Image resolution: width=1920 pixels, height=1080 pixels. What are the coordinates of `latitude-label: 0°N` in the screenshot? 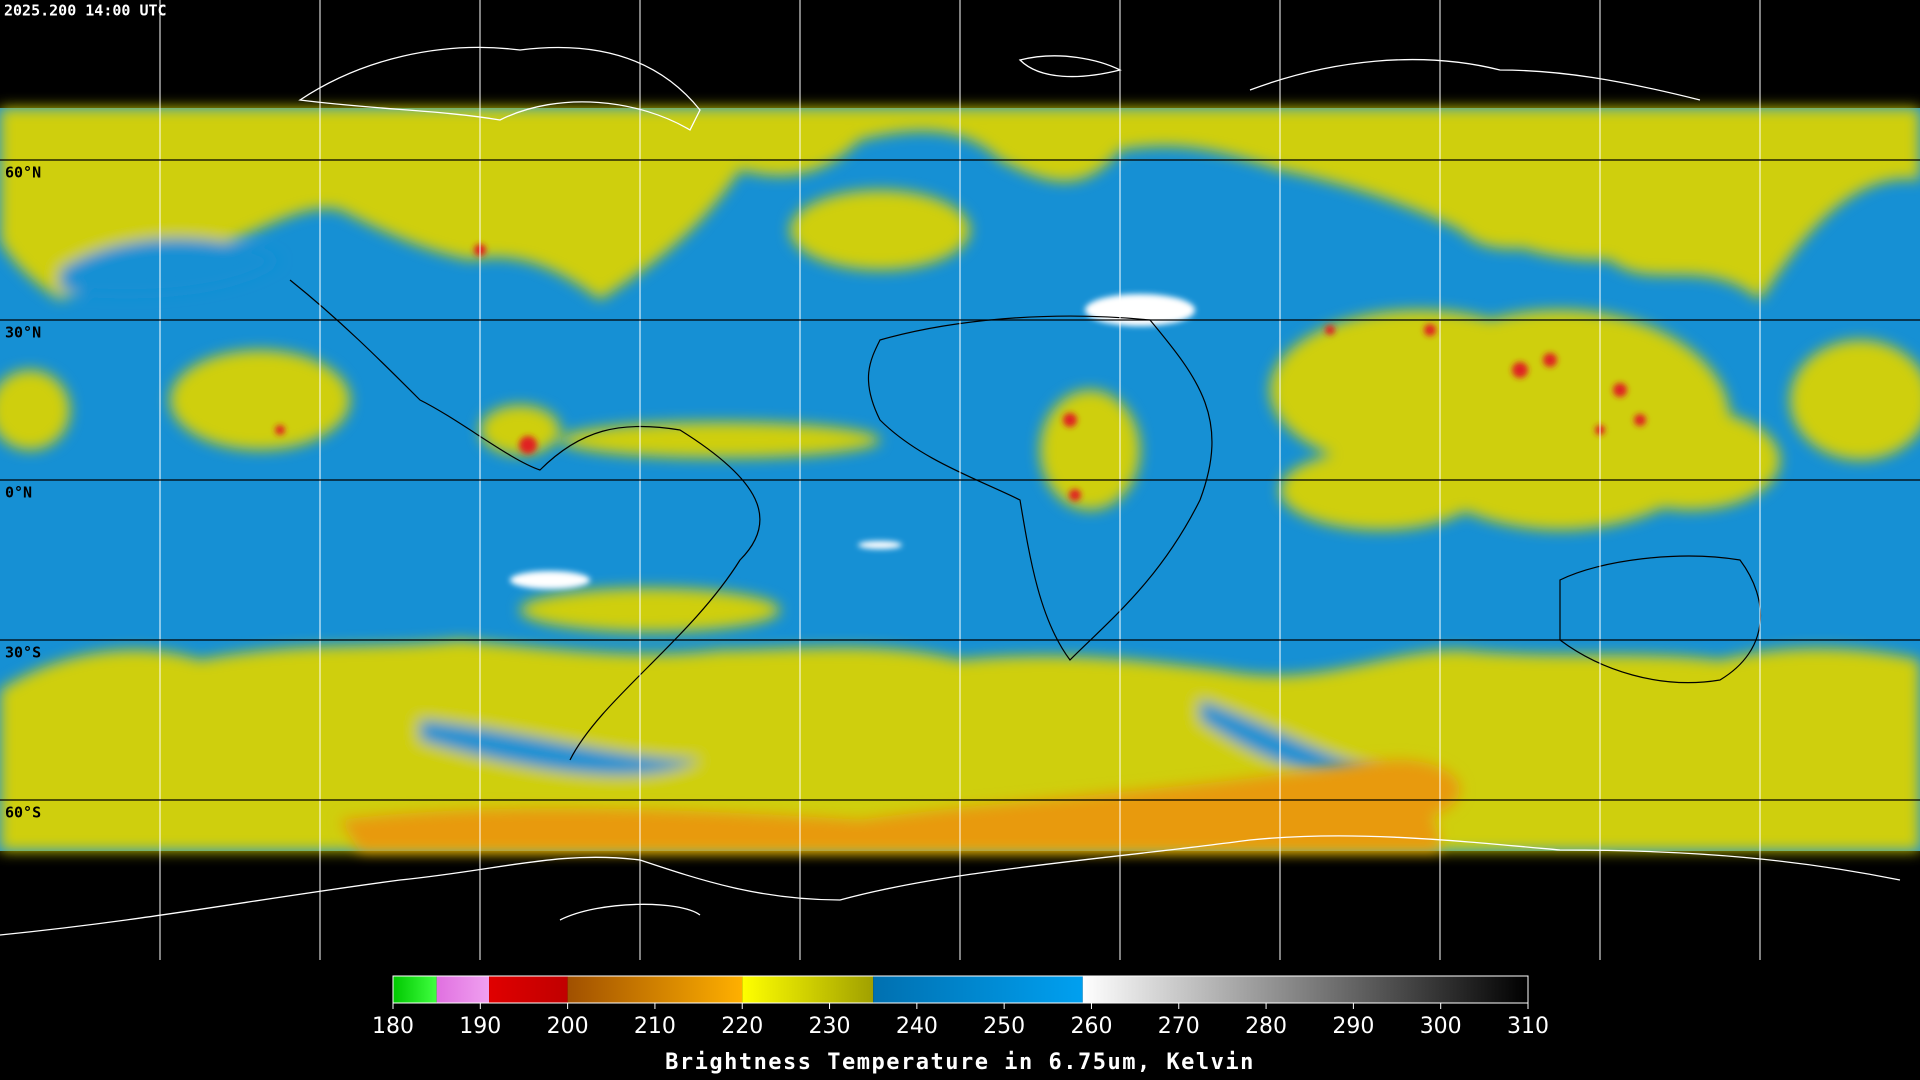 It's located at (18, 493).